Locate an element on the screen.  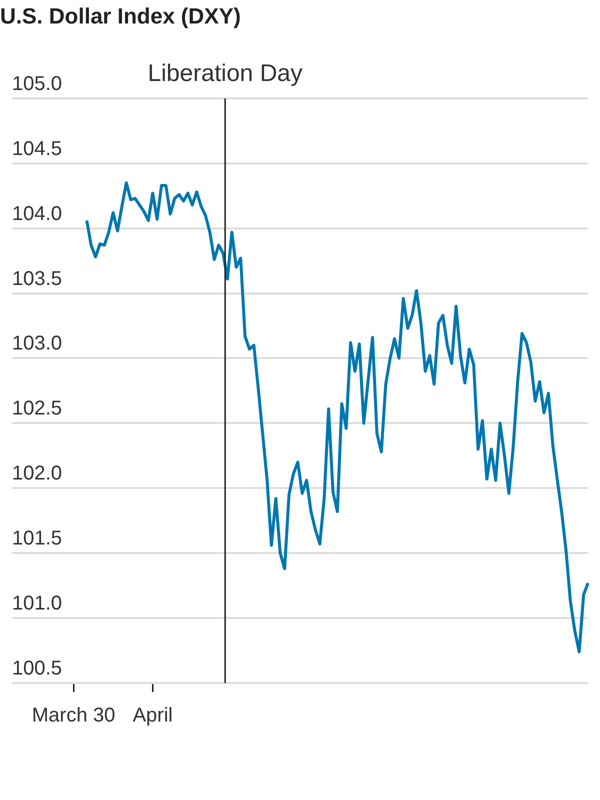
y-tick-label: 101.5 is located at coordinates (37, 539).